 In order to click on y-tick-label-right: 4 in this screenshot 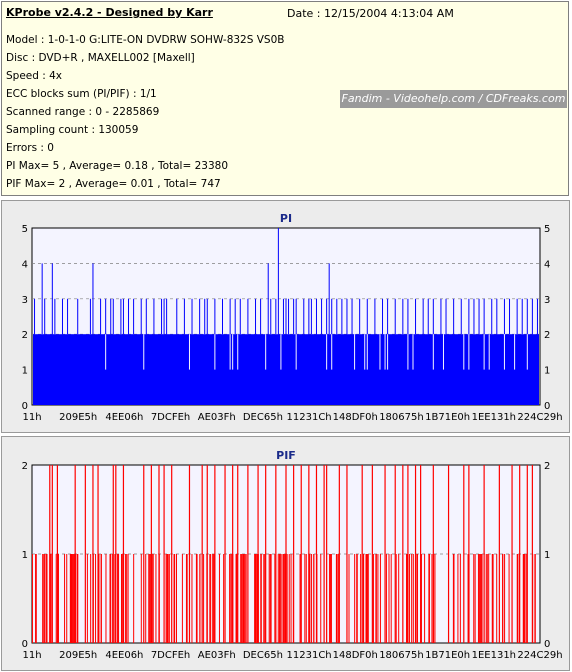, I will do `click(547, 264)`.